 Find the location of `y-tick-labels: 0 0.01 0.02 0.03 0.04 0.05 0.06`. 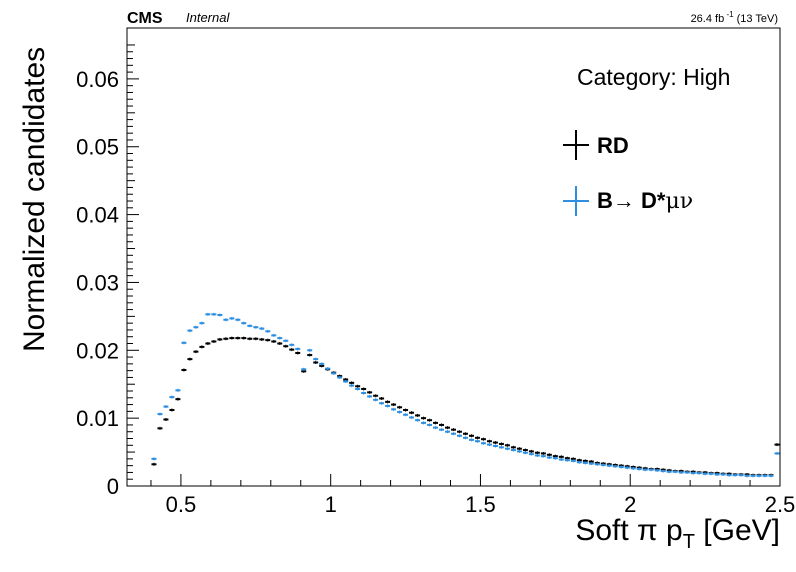

y-tick-labels: 0 0.01 0.02 0.03 0.04 0.05 0.06 is located at coordinates (97, 283).